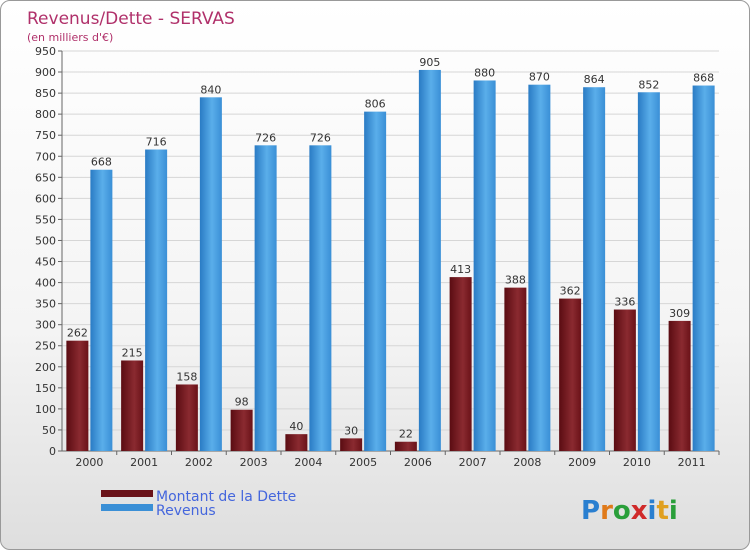 Image resolution: width=750 pixels, height=550 pixels. What do you see at coordinates (375, 104) in the screenshot?
I see `value-label-revenus: 806` at bounding box center [375, 104].